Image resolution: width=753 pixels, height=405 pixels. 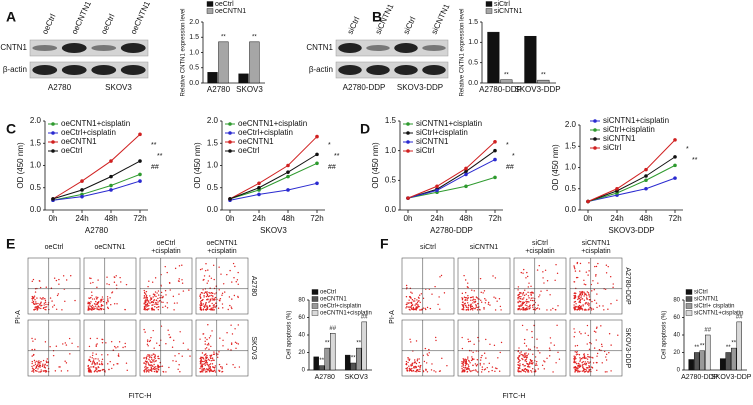 I want to click on legend-swatch, so click(x=689, y=313).